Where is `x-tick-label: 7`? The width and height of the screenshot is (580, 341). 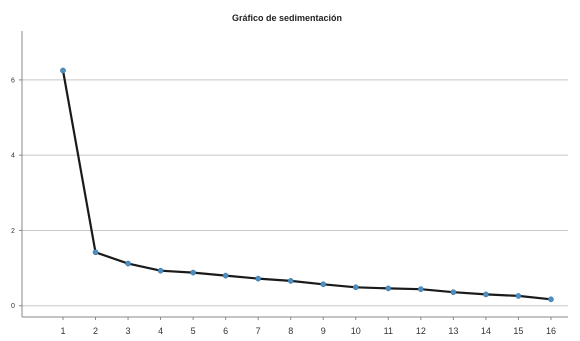
x-tick-label: 7 is located at coordinates (258, 331).